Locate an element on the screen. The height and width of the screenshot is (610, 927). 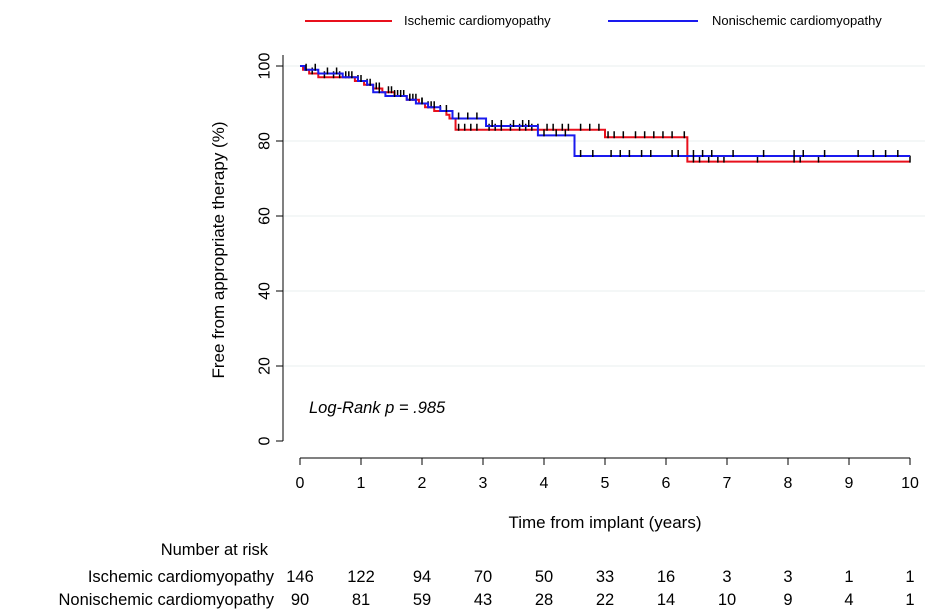
y-ticks: 0 20 40 60 80 100 is located at coordinates (270, 249).